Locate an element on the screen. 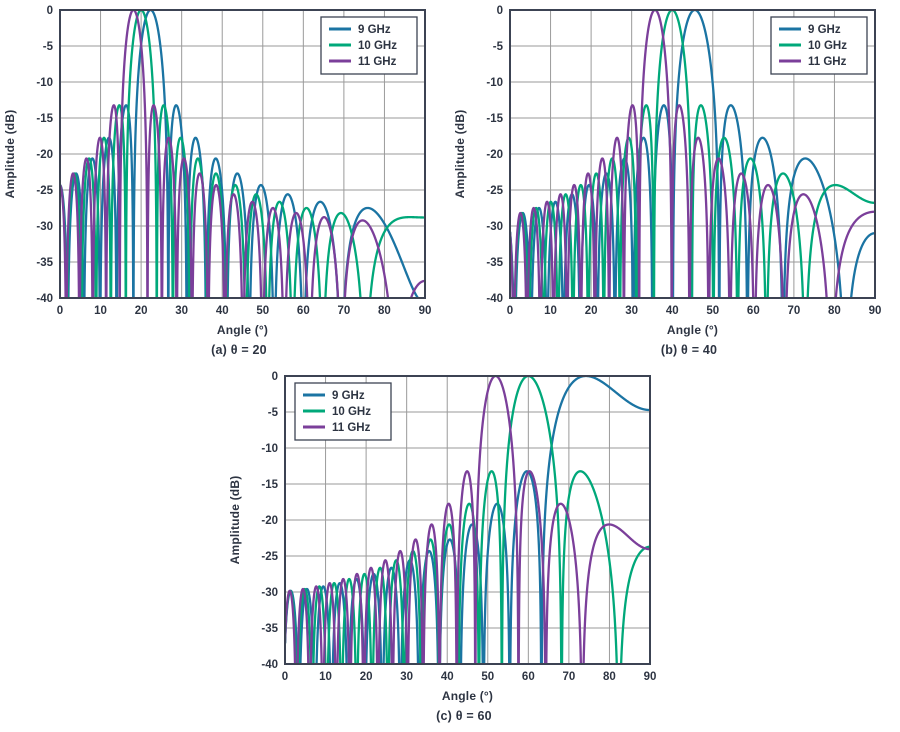 Image resolution: width=900 pixels, height=732 pixels. legend-box is located at coordinates (343, 411).